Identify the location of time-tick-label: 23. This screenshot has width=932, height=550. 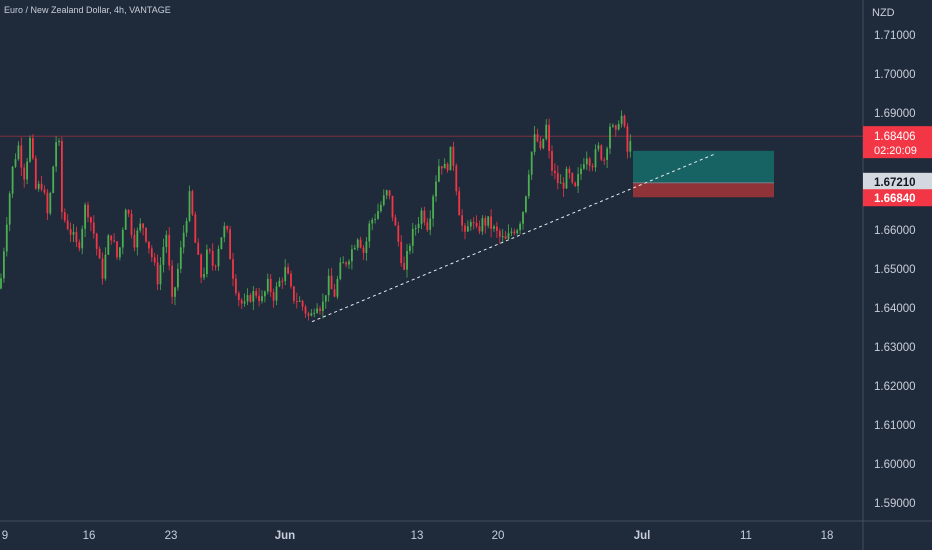
(171, 536).